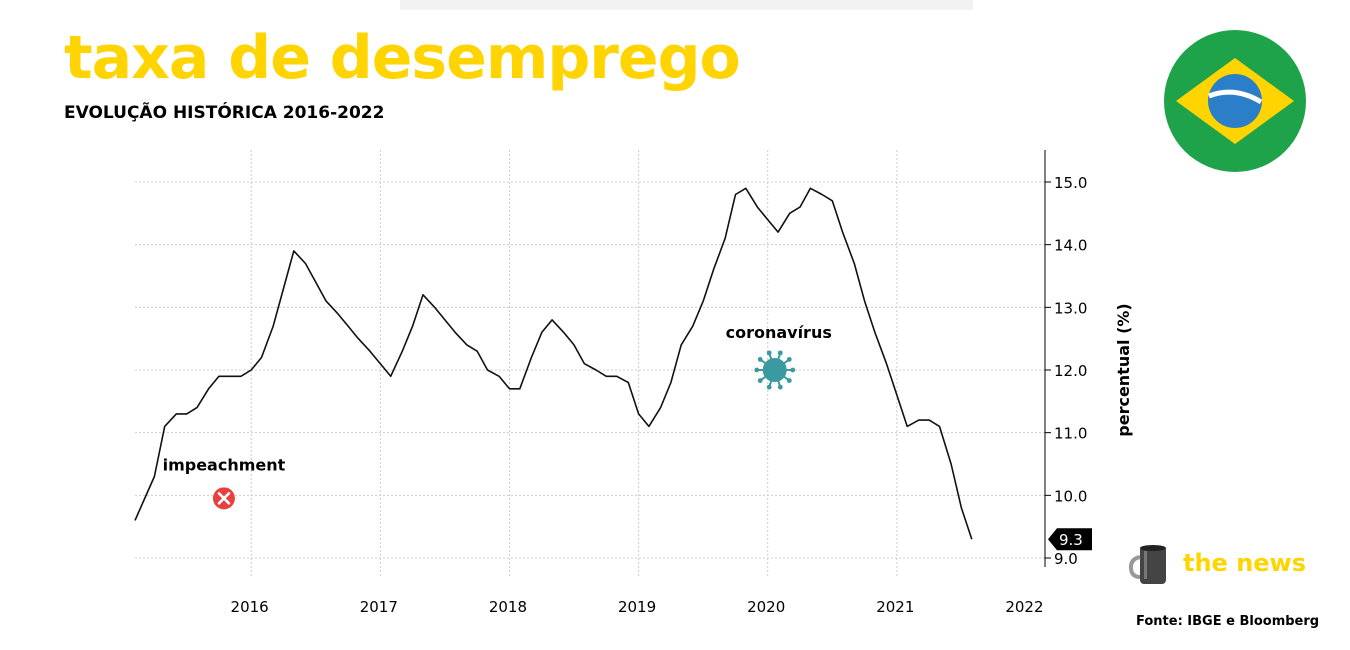  I want to click on y-axis-title: percentual (%), so click(1123, 369).